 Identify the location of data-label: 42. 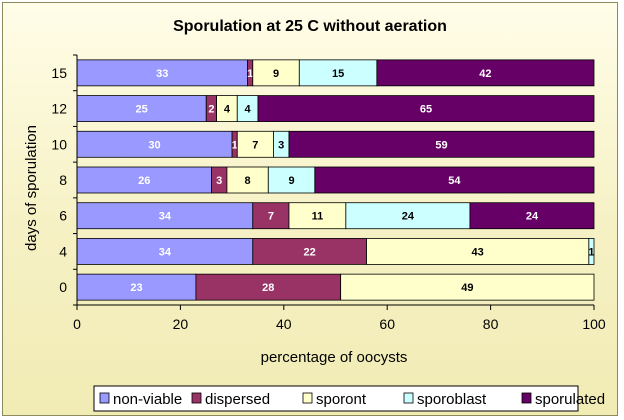
(485, 74).